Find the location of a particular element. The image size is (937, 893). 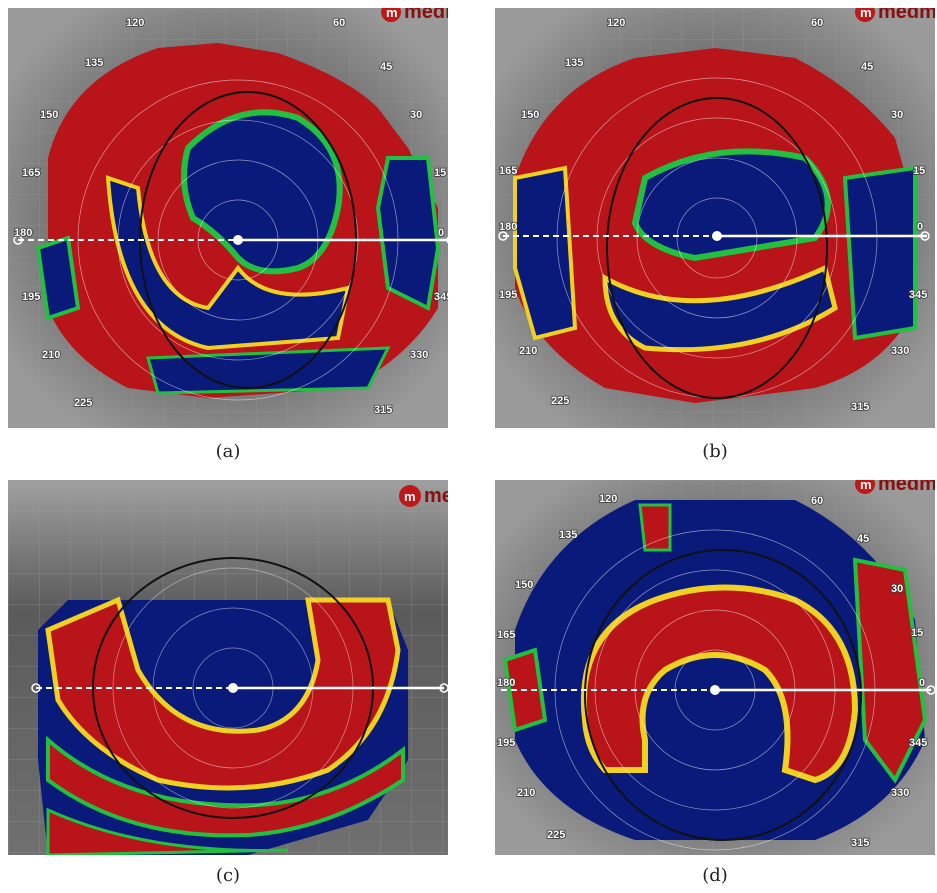

map-region-red-right-edge is located at coordinates (890, 670).